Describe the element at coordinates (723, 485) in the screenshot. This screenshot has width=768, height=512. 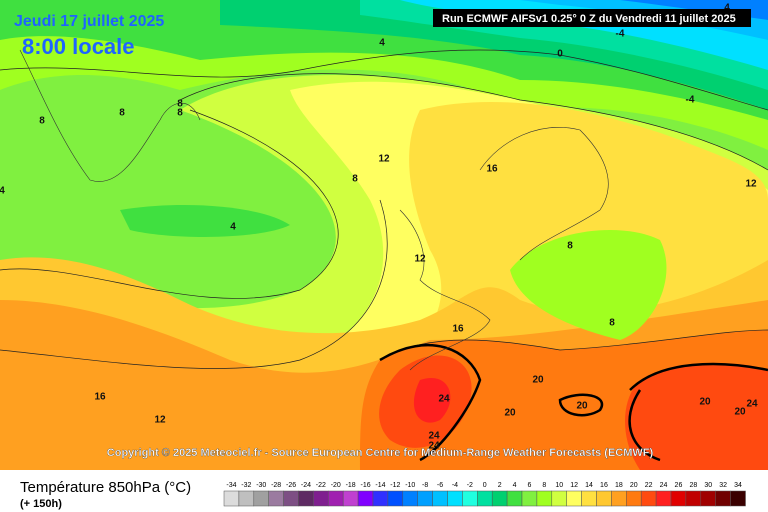
I see `scale-tick-label: 32` at that location.